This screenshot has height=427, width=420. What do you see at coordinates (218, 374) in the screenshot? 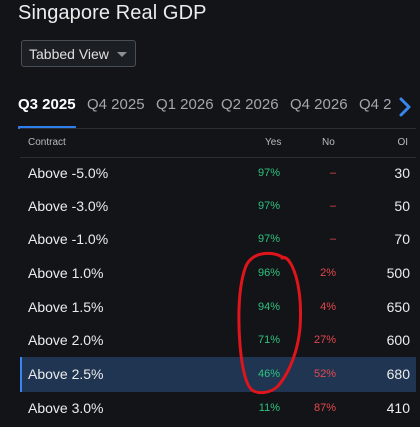
I see `table-row-selected: Above 2.5% 46% 52% 680` at bounding box center [218, 374].